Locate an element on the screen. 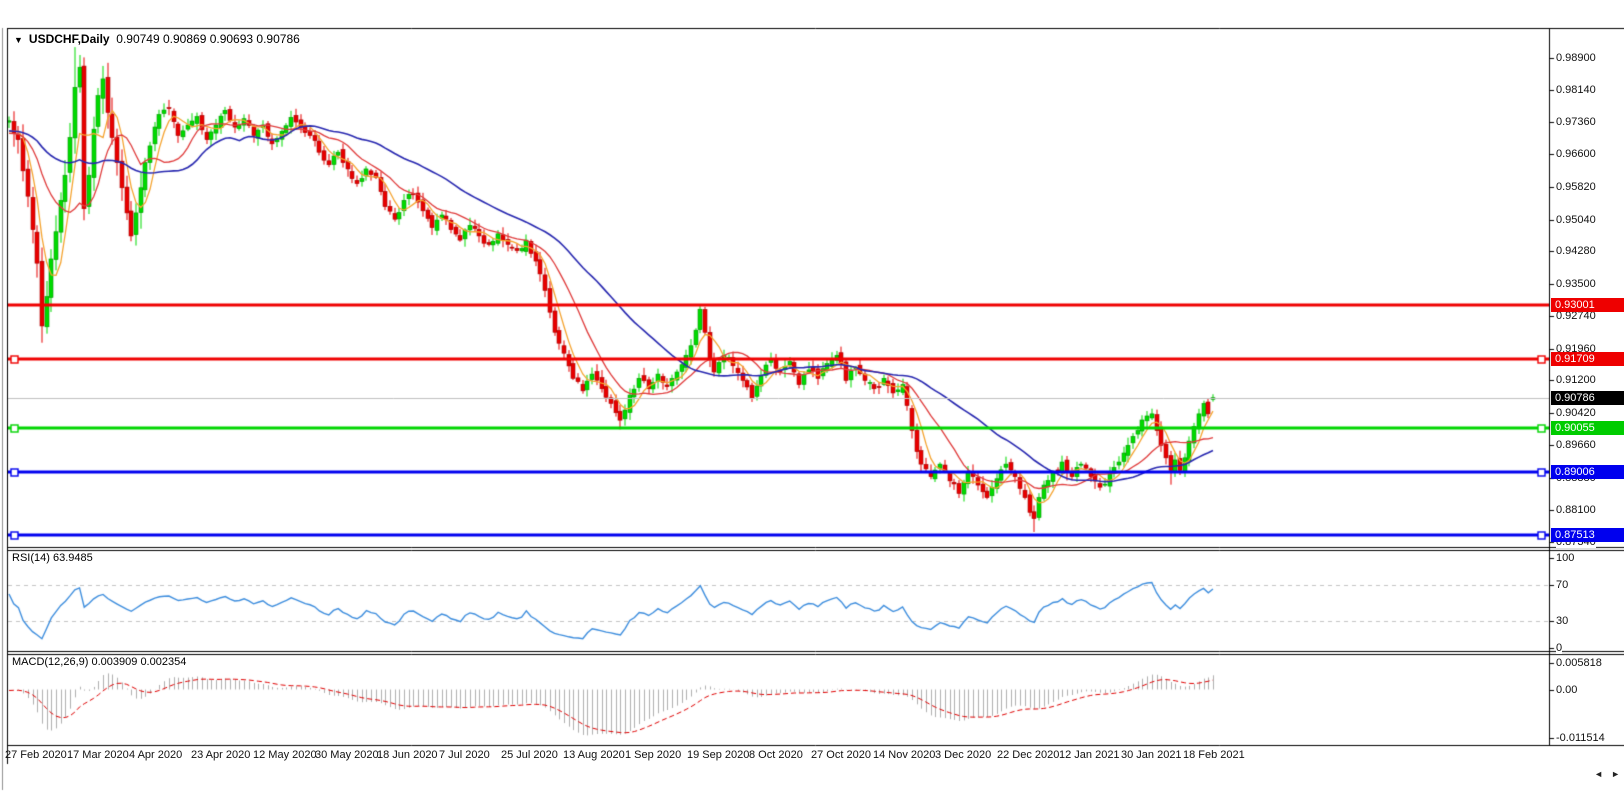  date-axis-label: 13 Aug 2020 is located at coordinates (594, 755).